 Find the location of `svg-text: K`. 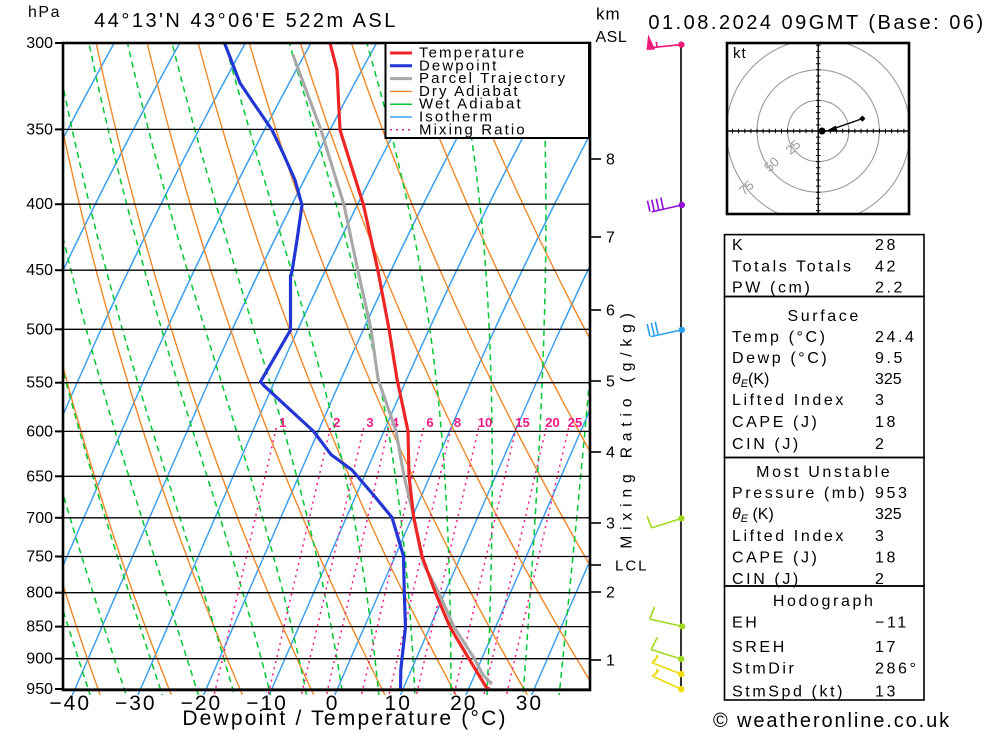

svg-text: K is located at coordinates (738, 245).